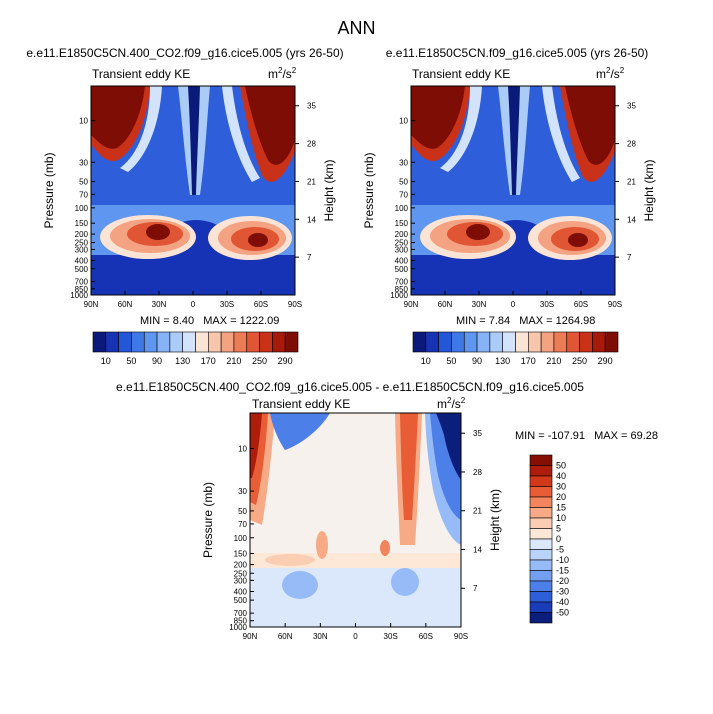 This screenshot has height=714, width=713. I want to click on y-tick-label: 250, so click(82, 243).